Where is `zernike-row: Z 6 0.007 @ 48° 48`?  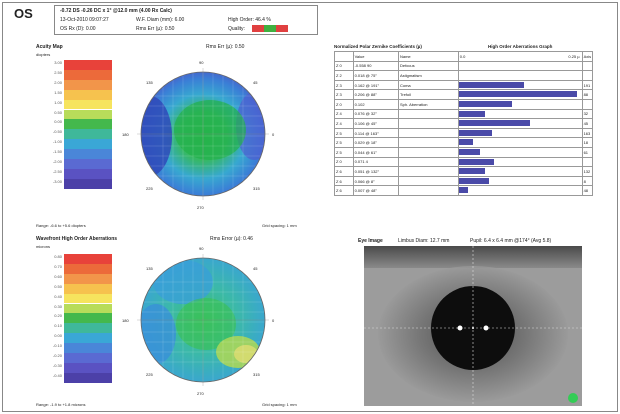 zernike-row: Z 6 0.007 @ 48° 48 is located at coordinates (472, 191).